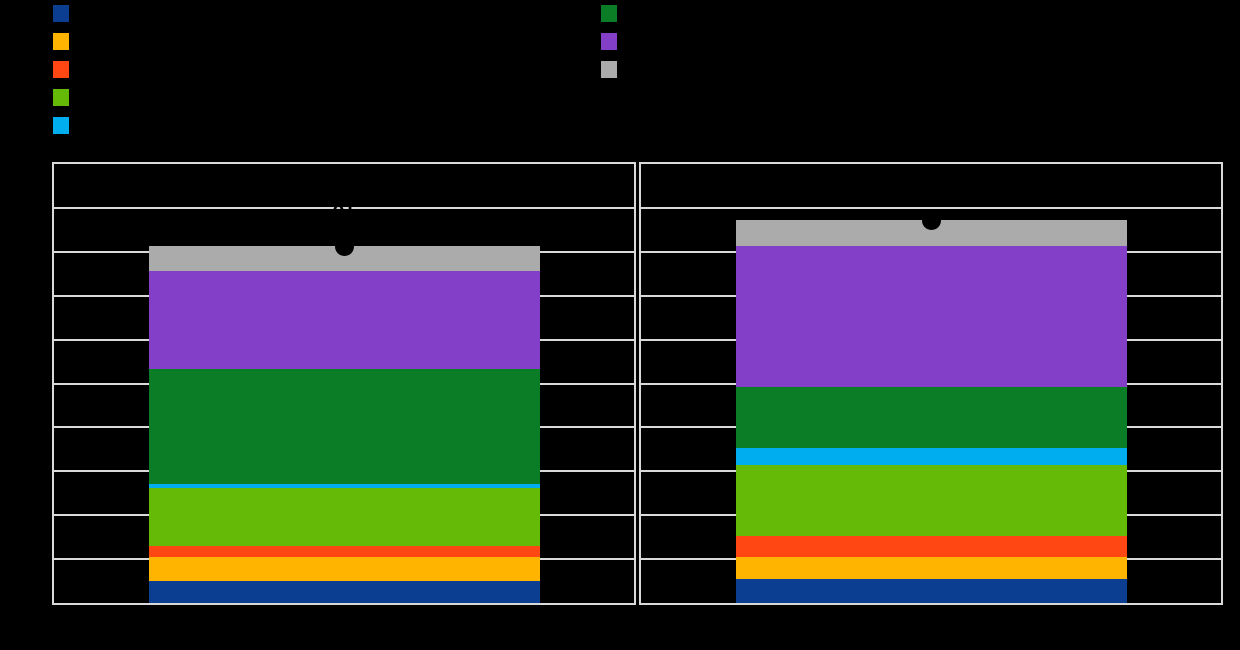  I want to click on legend-swatch-gray, so click(609, 69).